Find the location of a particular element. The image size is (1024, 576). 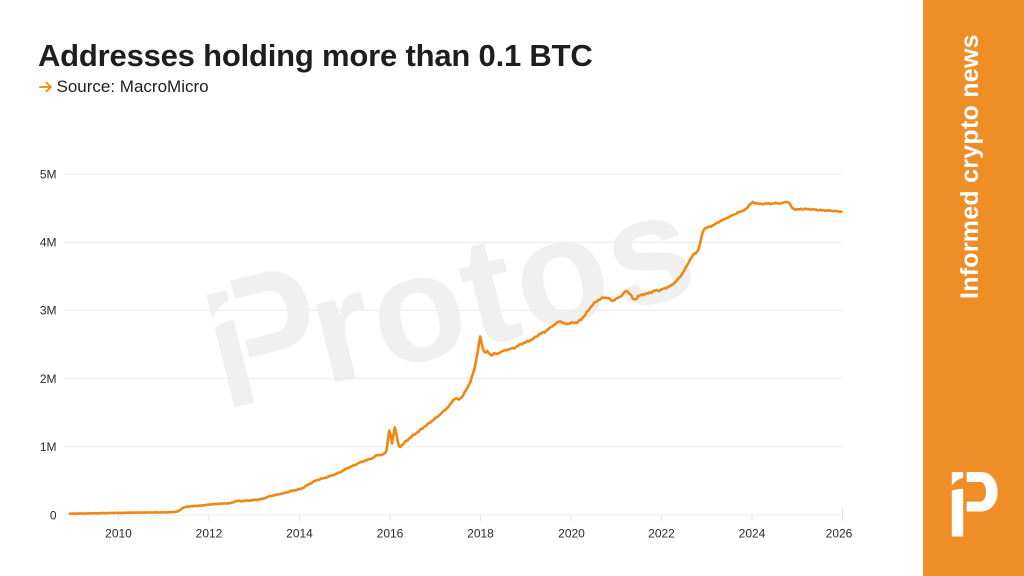

svg-text: 2024 is located at coordinates (752, 534).